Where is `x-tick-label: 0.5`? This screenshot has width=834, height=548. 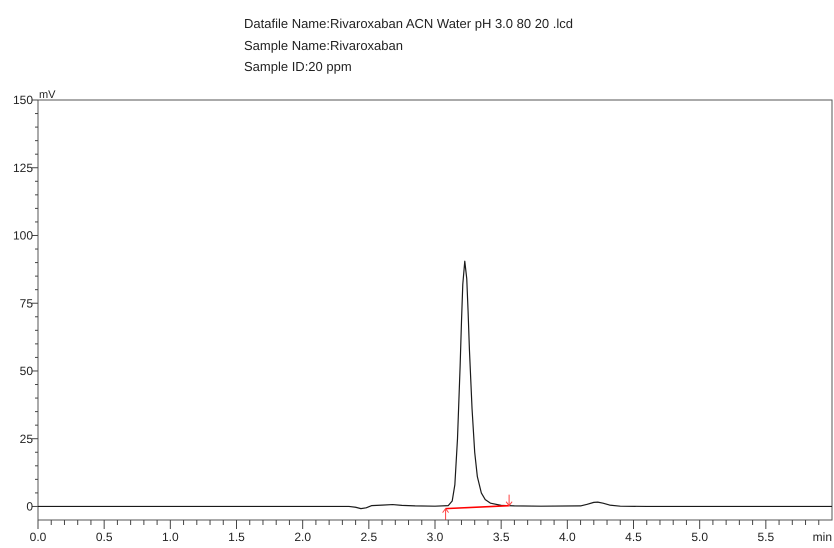 x-tick-label: 0.5 is located at coordinates (104, 537).